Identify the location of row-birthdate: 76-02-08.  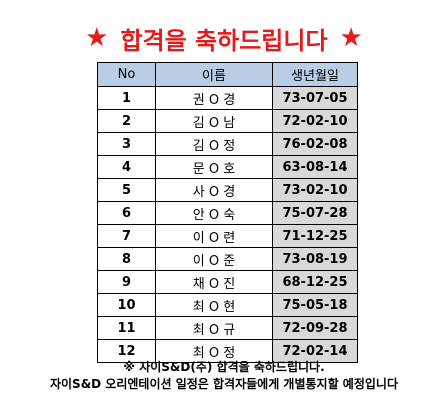
(315, 144).